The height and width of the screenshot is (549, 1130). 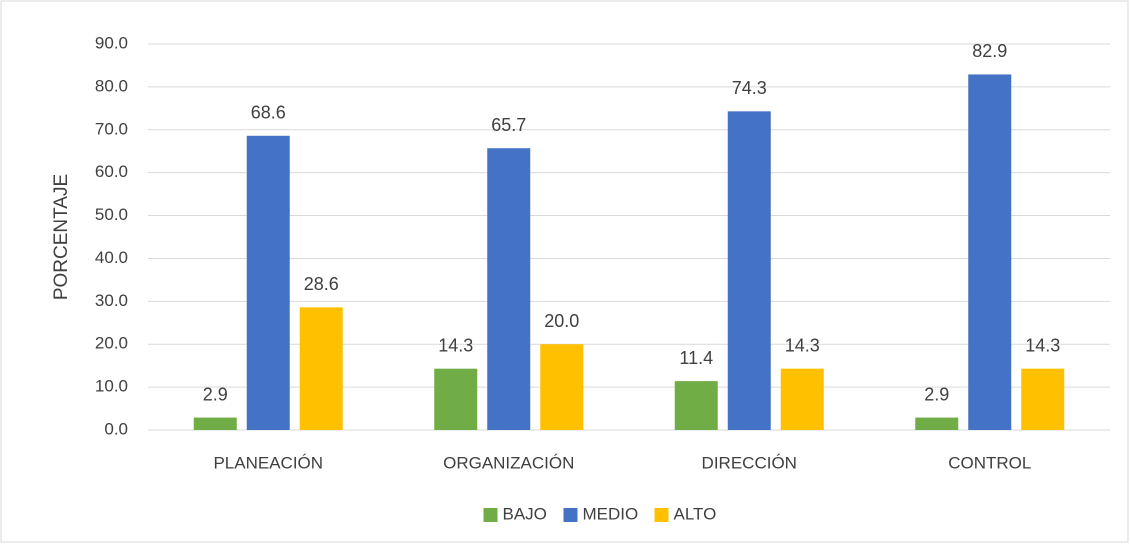 What do you see at coordinates (268, 462) in the screenshot?
I see `x-tick-label: PLANEACIÓN` at bounding box center [268, 462].